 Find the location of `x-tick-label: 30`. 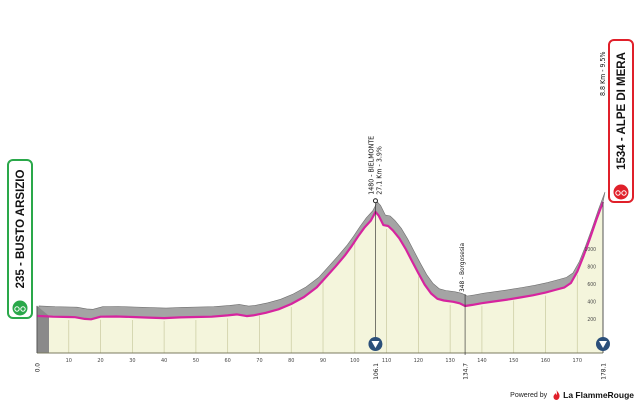

x-tick-label: 30 is located at coordinates (132, 361).